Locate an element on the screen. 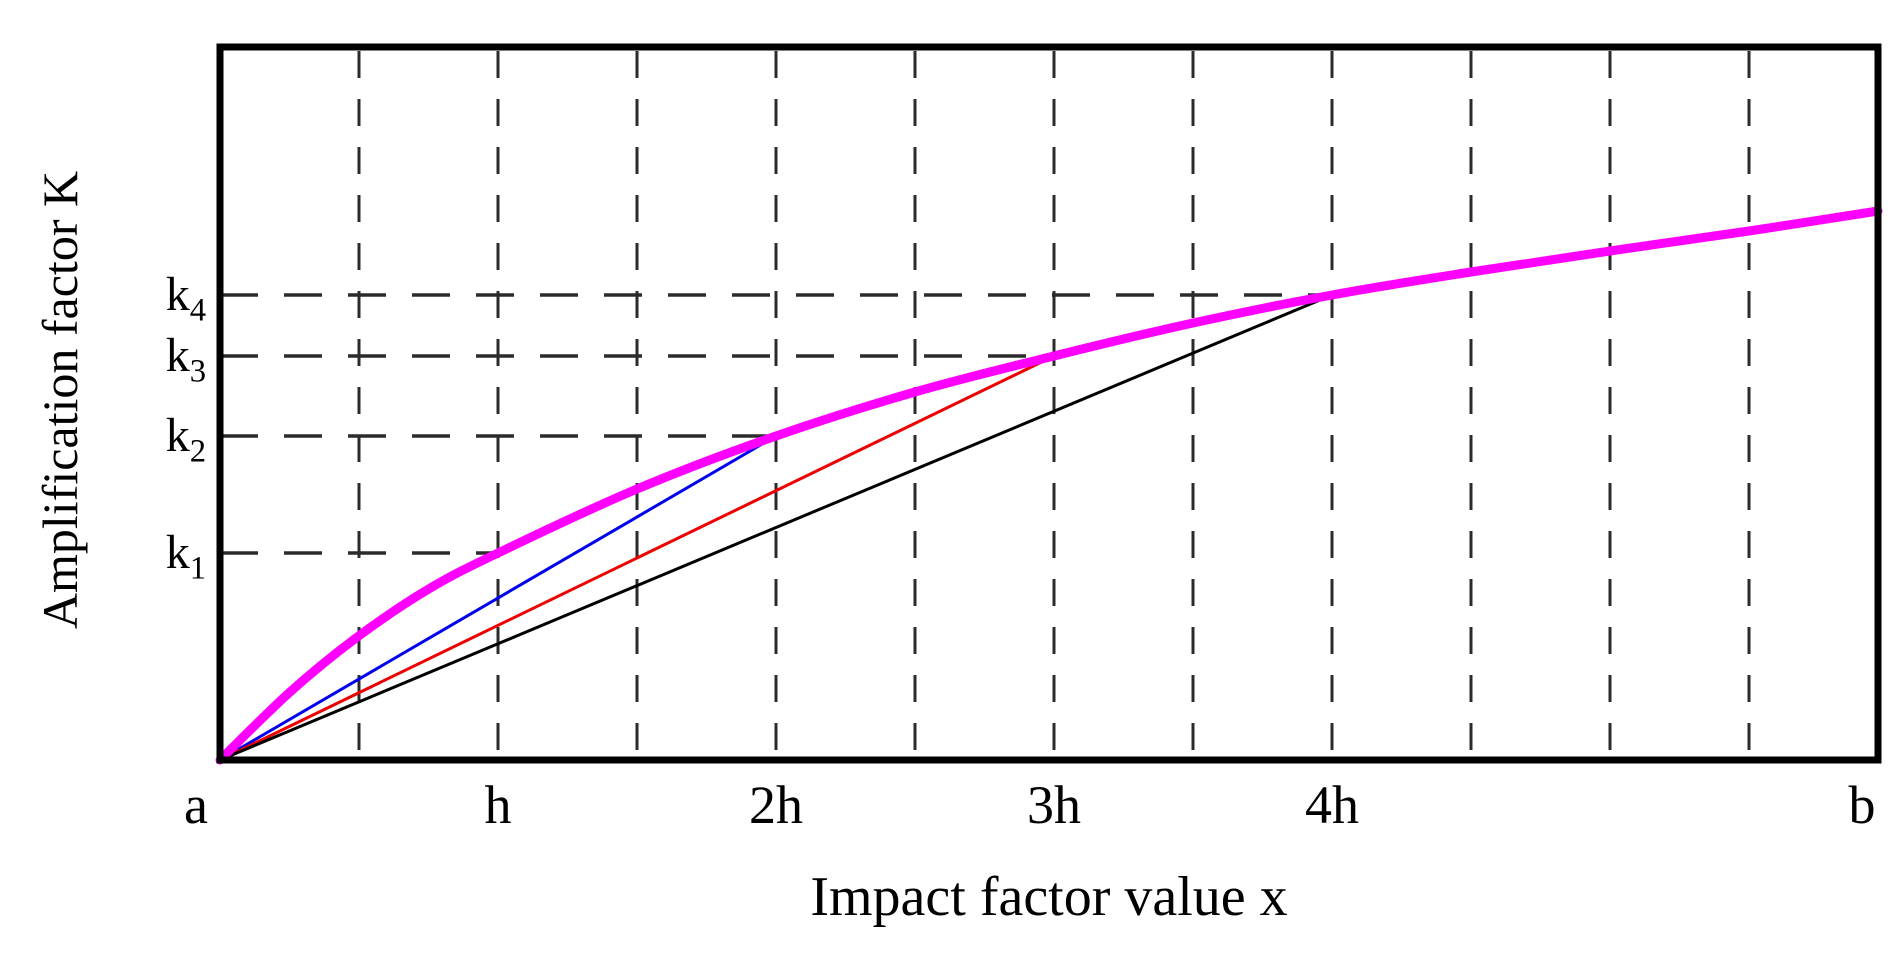 The width and height of the screenshot is (1888, 966). y-tick-subscript: 2 is located at coordinates (197, 451).